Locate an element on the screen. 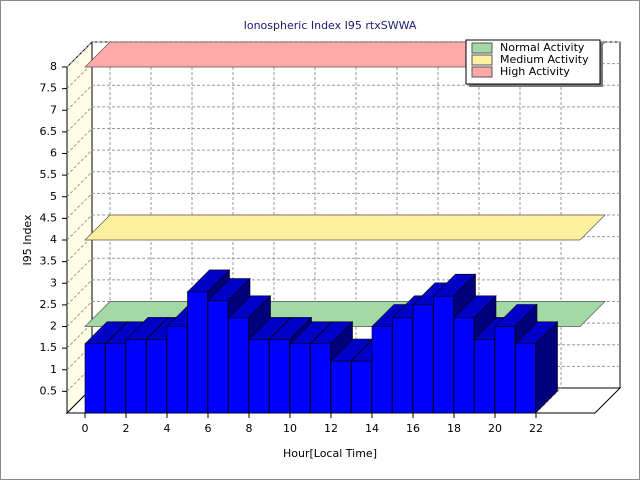 This screenshot has width=640, height=480. x-tick-label: 20 is located at coordinates (495, 428).